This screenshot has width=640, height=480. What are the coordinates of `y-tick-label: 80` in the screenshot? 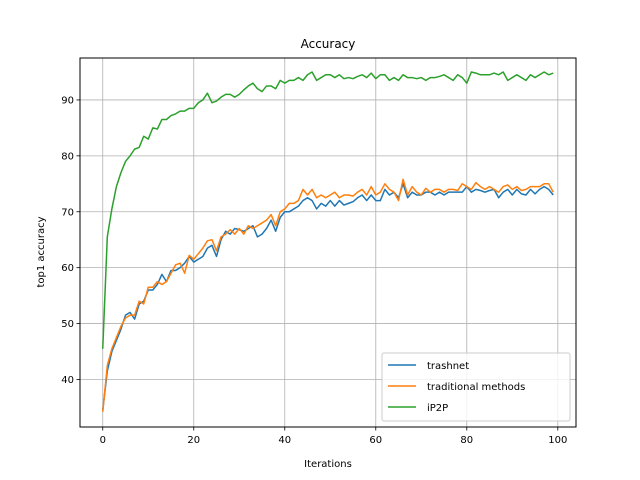 It's located at (67, 156).